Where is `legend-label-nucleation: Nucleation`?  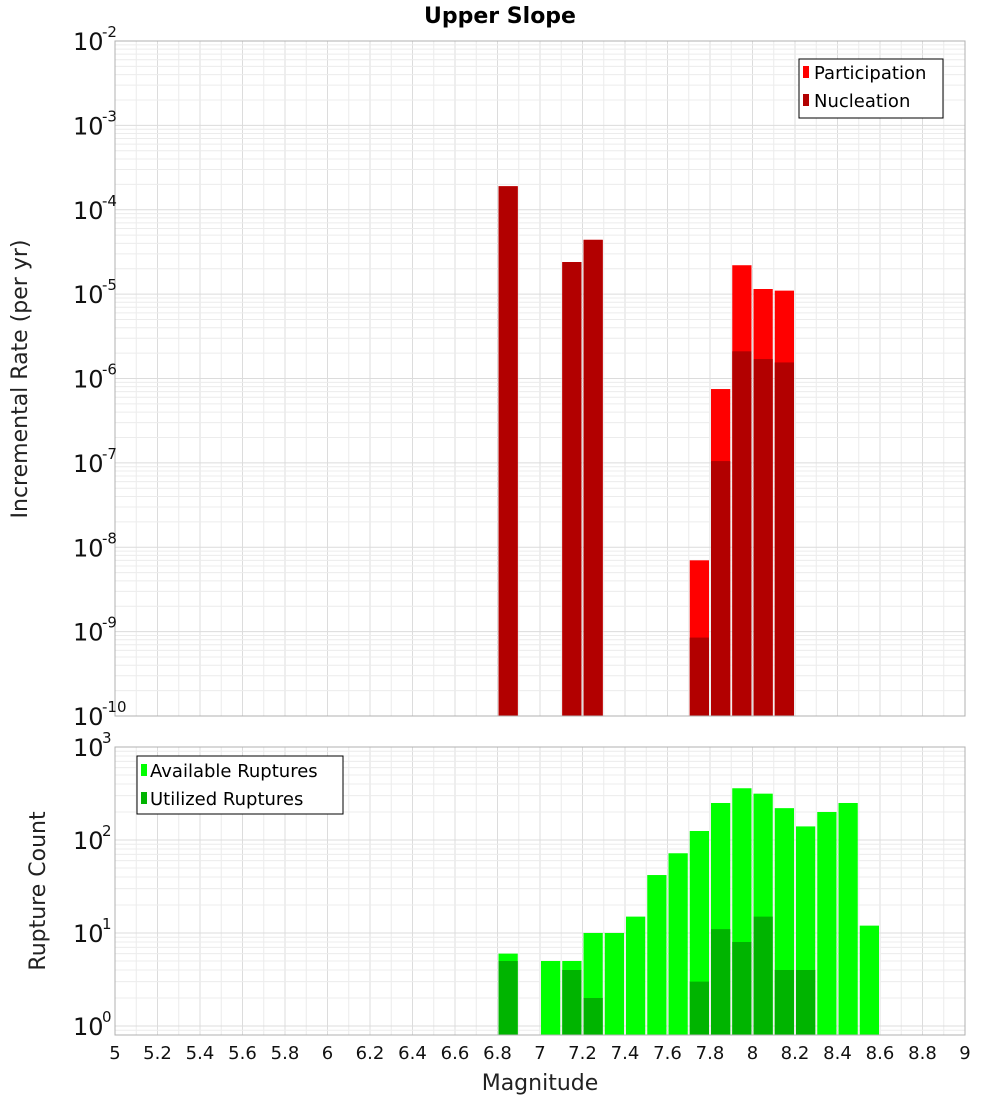
legend-label-nucleation: Nucleation is located at coordinates (862, 101).